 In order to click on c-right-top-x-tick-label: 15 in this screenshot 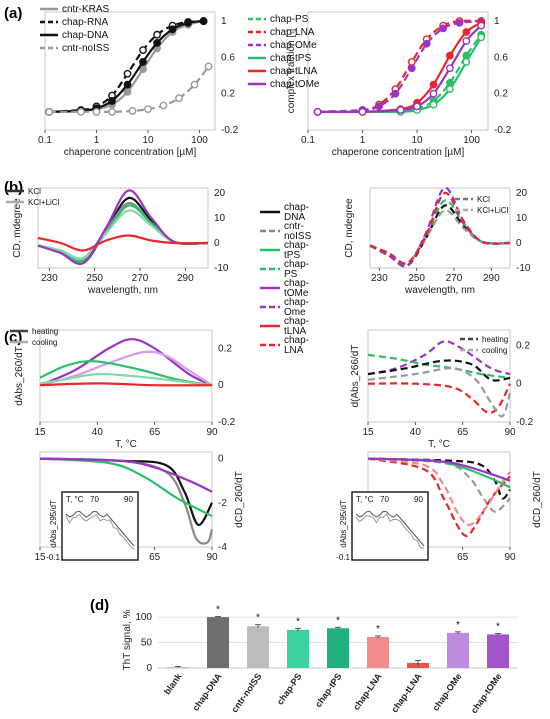, I will do `click(368, 432)`.